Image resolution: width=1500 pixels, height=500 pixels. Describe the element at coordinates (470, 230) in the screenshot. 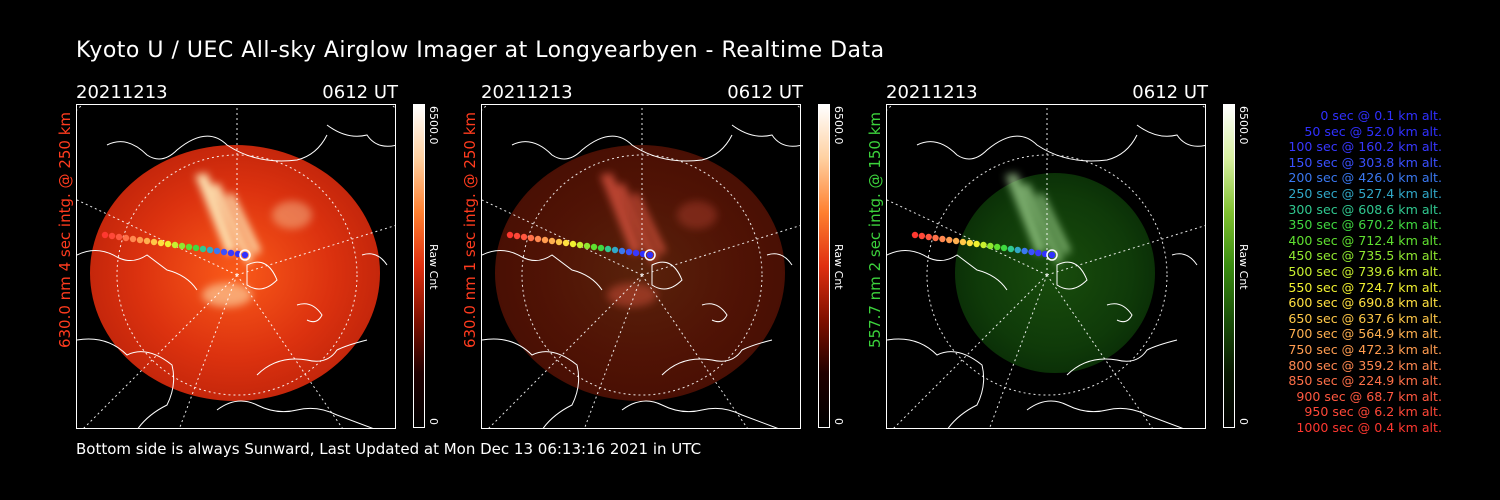

I see `panel-2-ylabel: 630.0 nm 1 sec intg. @ 250 km` at that location.